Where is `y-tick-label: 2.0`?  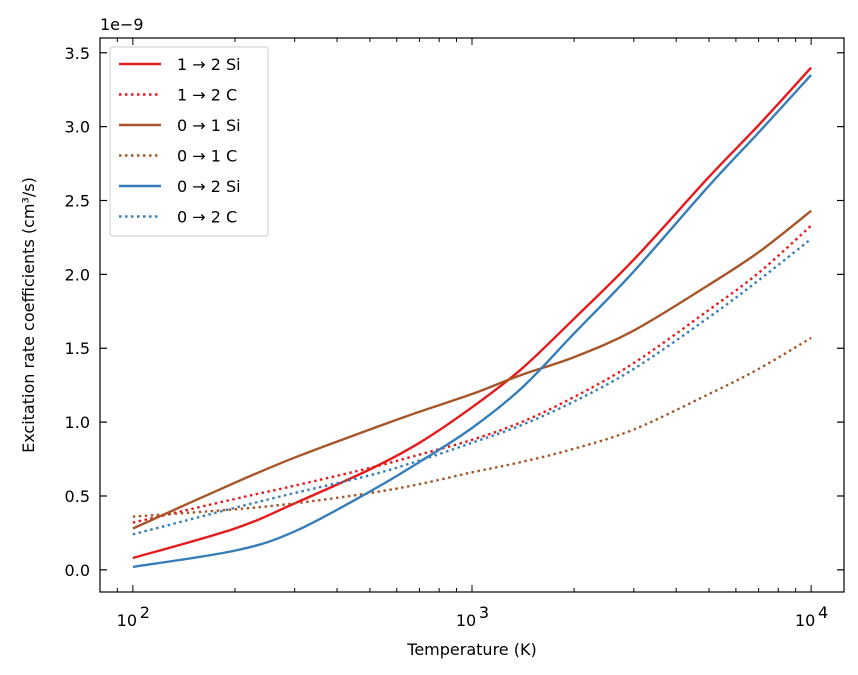
y-tick-label: 2.0 is located at coordinates (77, 274).